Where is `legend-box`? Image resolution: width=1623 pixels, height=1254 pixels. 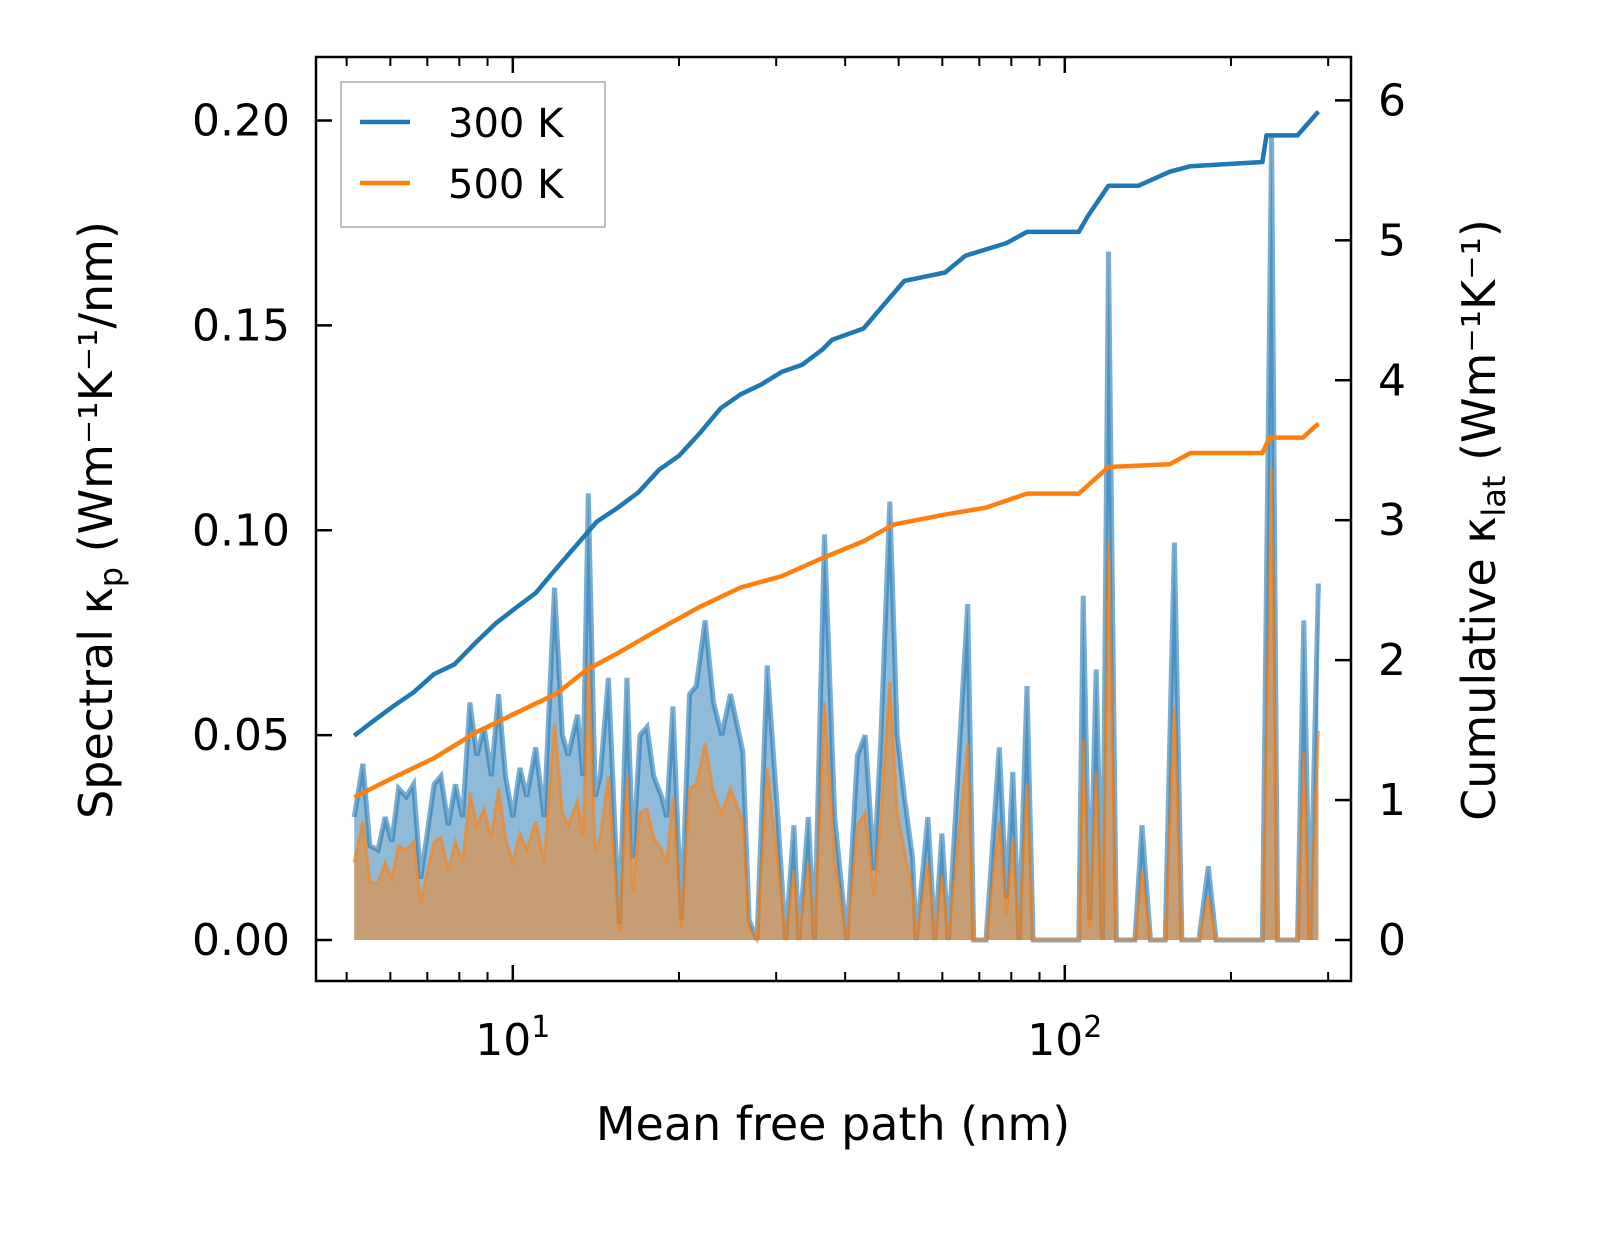 legend-box is located at coordinates (473, 154).